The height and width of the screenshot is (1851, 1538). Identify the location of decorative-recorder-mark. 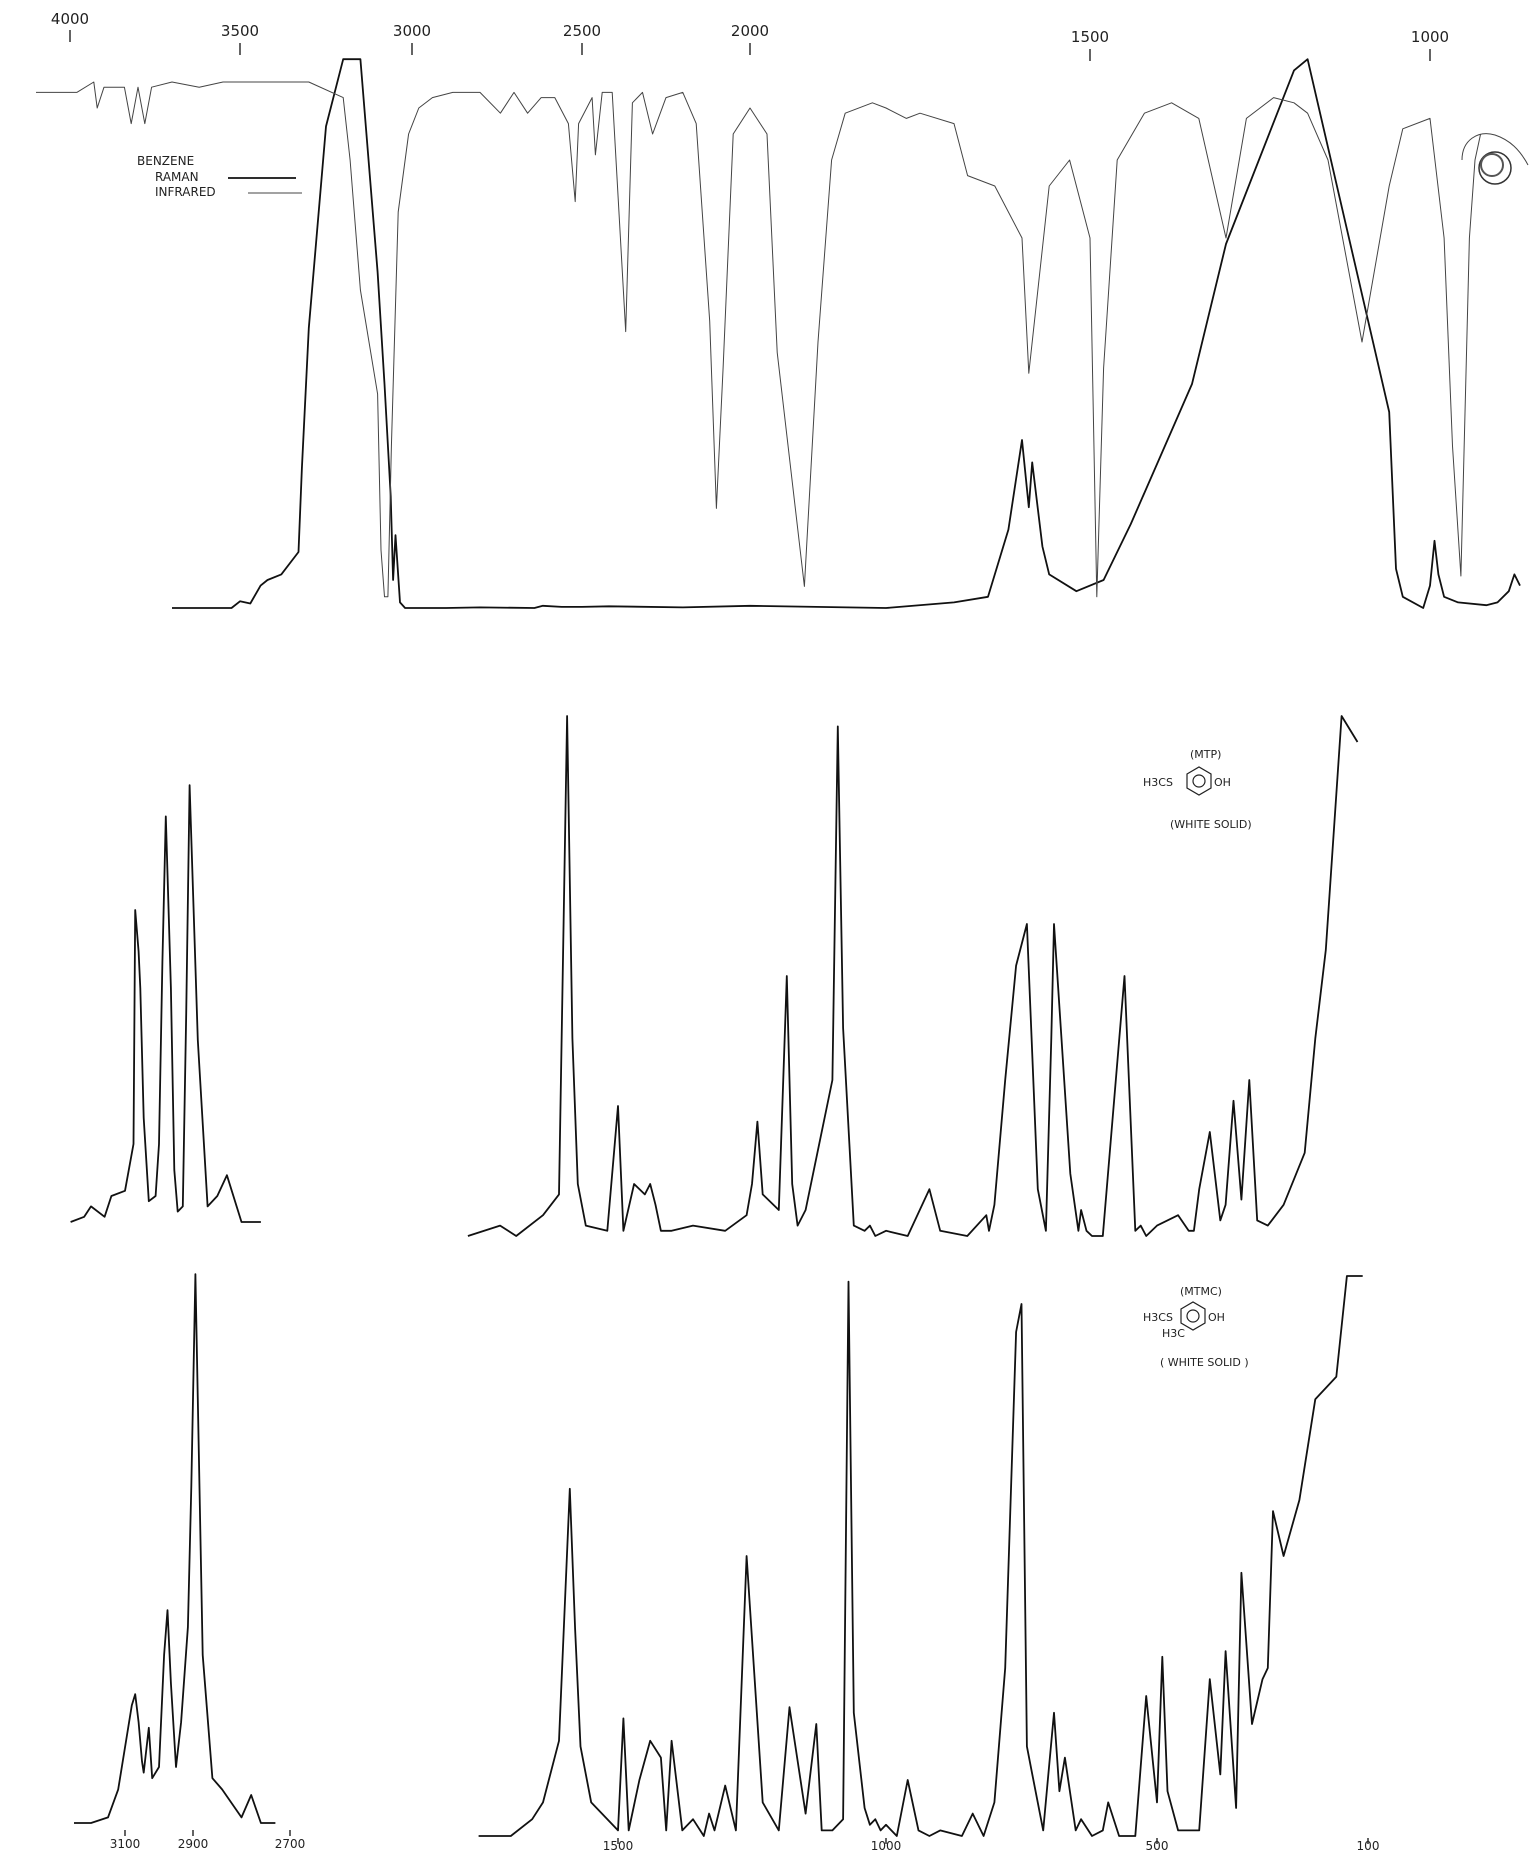
(1495, 159).